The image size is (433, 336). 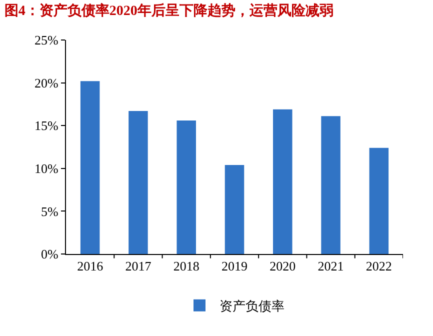 I want to click on x-tick-label: 2017, so click(x=138, y=266).